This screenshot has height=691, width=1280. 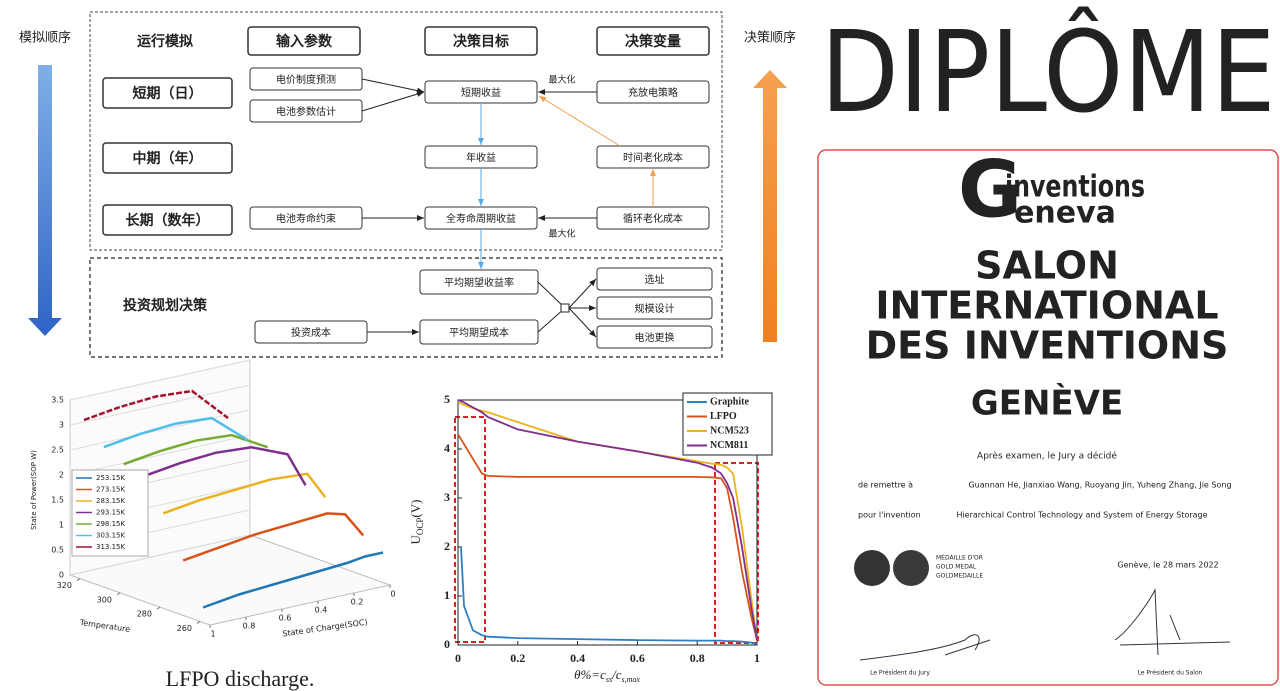 What do you see at coordinates (110, 536) in the screenshot?
I see `legend-label: 303.15K` at bounding box center [110, 536].